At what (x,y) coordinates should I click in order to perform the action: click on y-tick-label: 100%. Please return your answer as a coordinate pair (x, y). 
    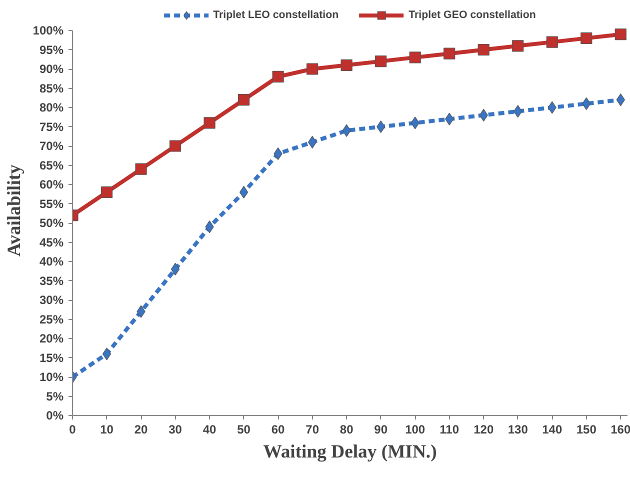
    Looking at the image, I should click on (48, 31).